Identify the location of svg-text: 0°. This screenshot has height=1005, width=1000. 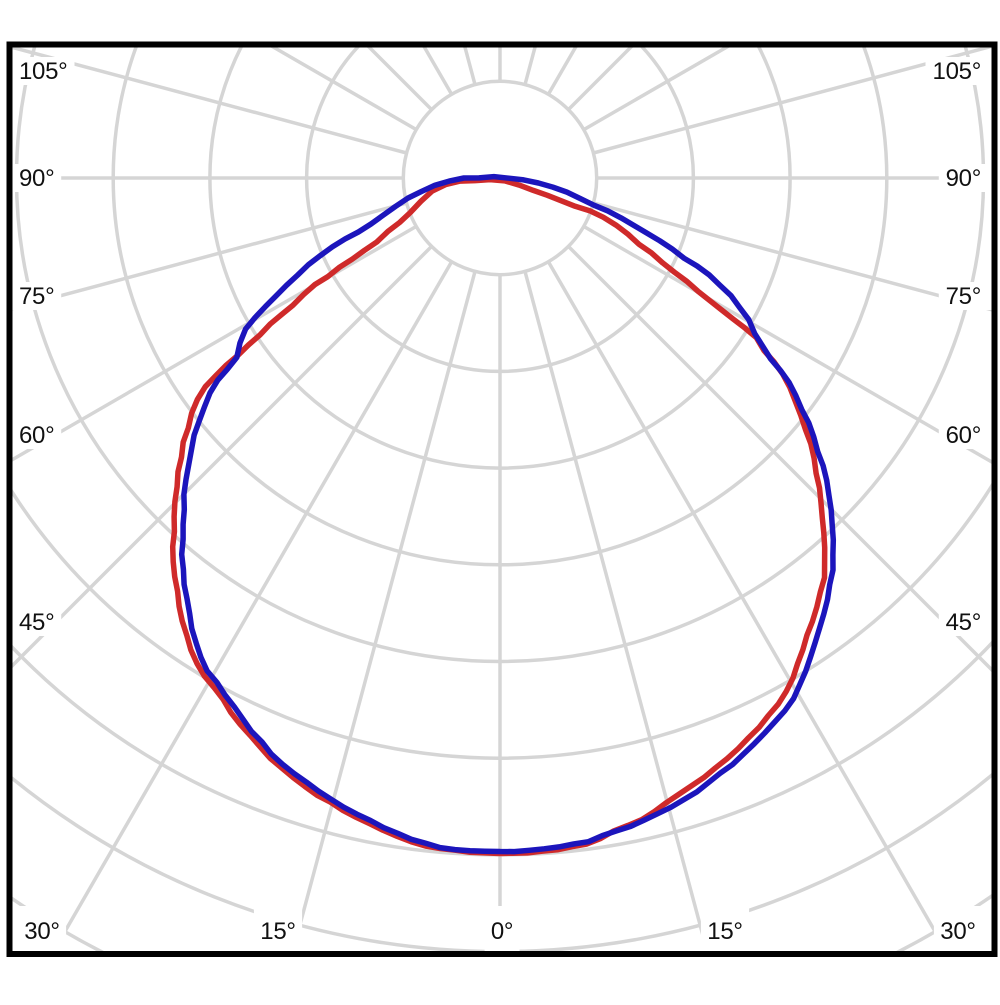
(502, 931).